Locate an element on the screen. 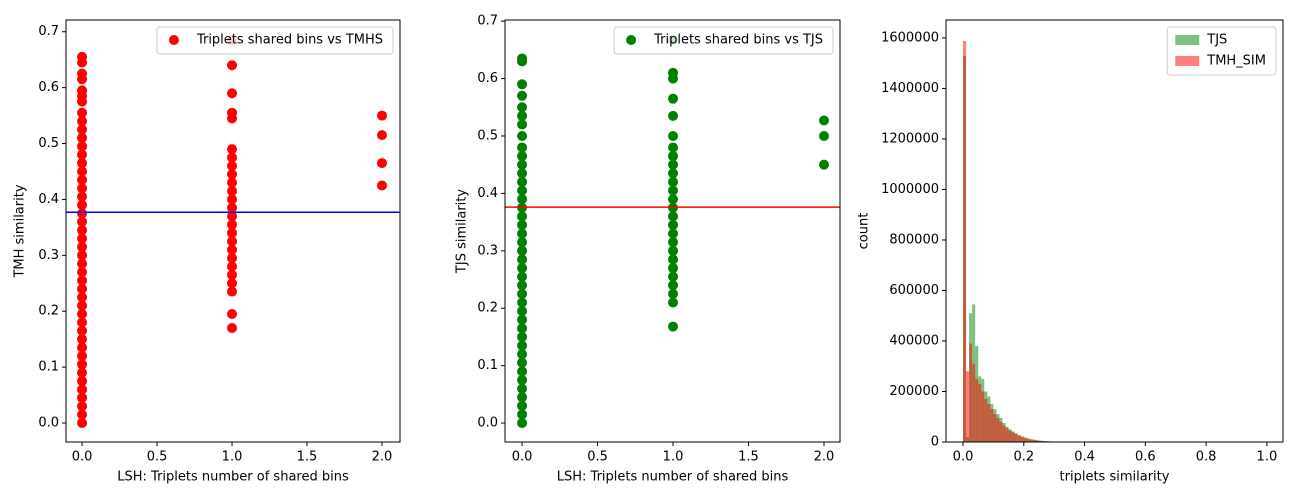  y-axis-label: TMH similarity is located at coordinates (20, 231).